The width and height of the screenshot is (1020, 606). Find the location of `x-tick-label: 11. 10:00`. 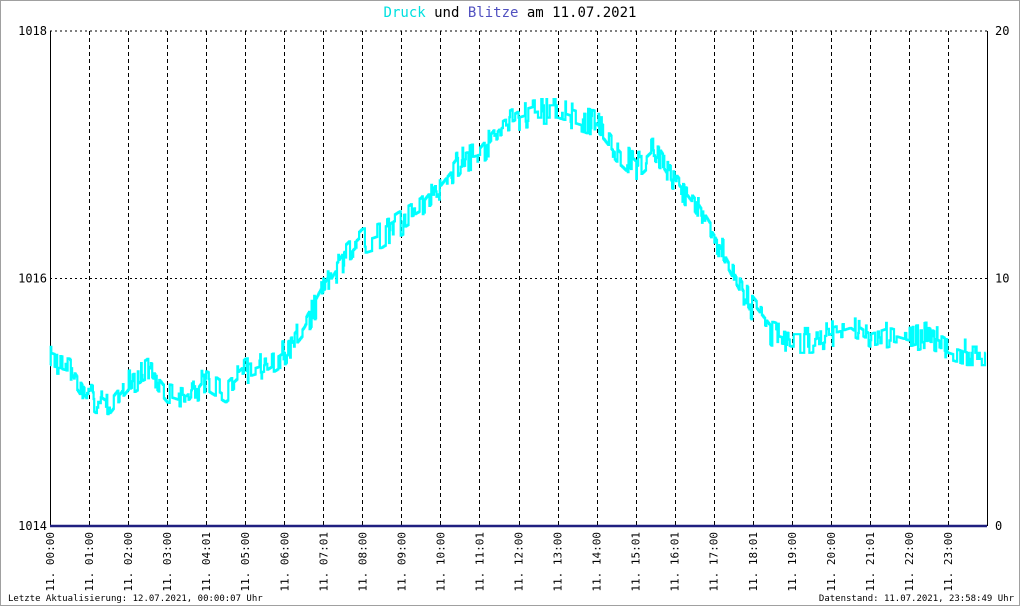

x-tick-label: 11. 10:00 is located at coordinates (440, 562).